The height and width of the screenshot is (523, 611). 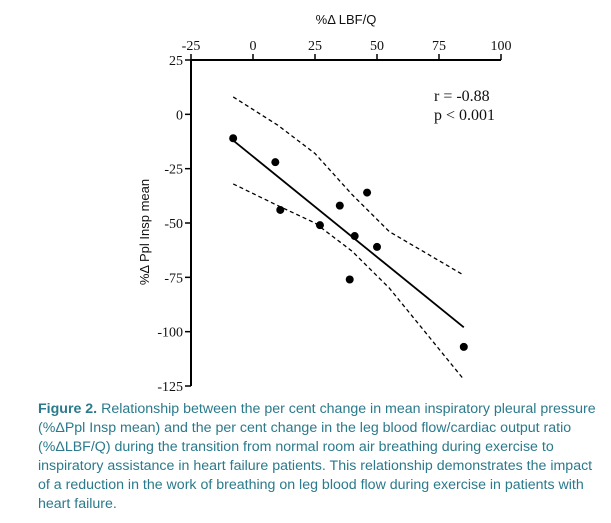 What do you see at coordinates (173, 224) in the screenshot?
I see `y-tick-label: -50` at bounding box center [173, 224].